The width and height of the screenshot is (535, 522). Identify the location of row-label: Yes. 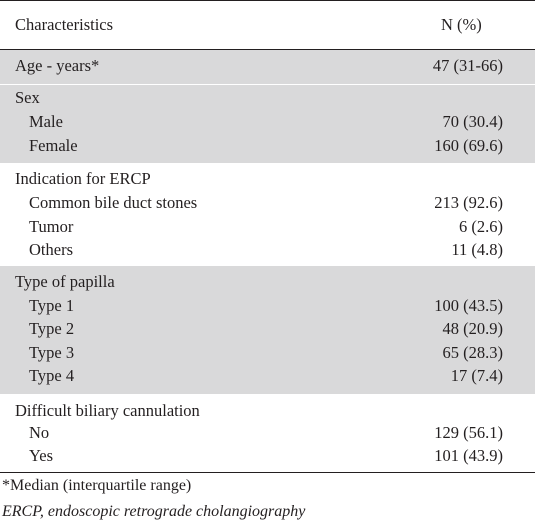
(41, 455).